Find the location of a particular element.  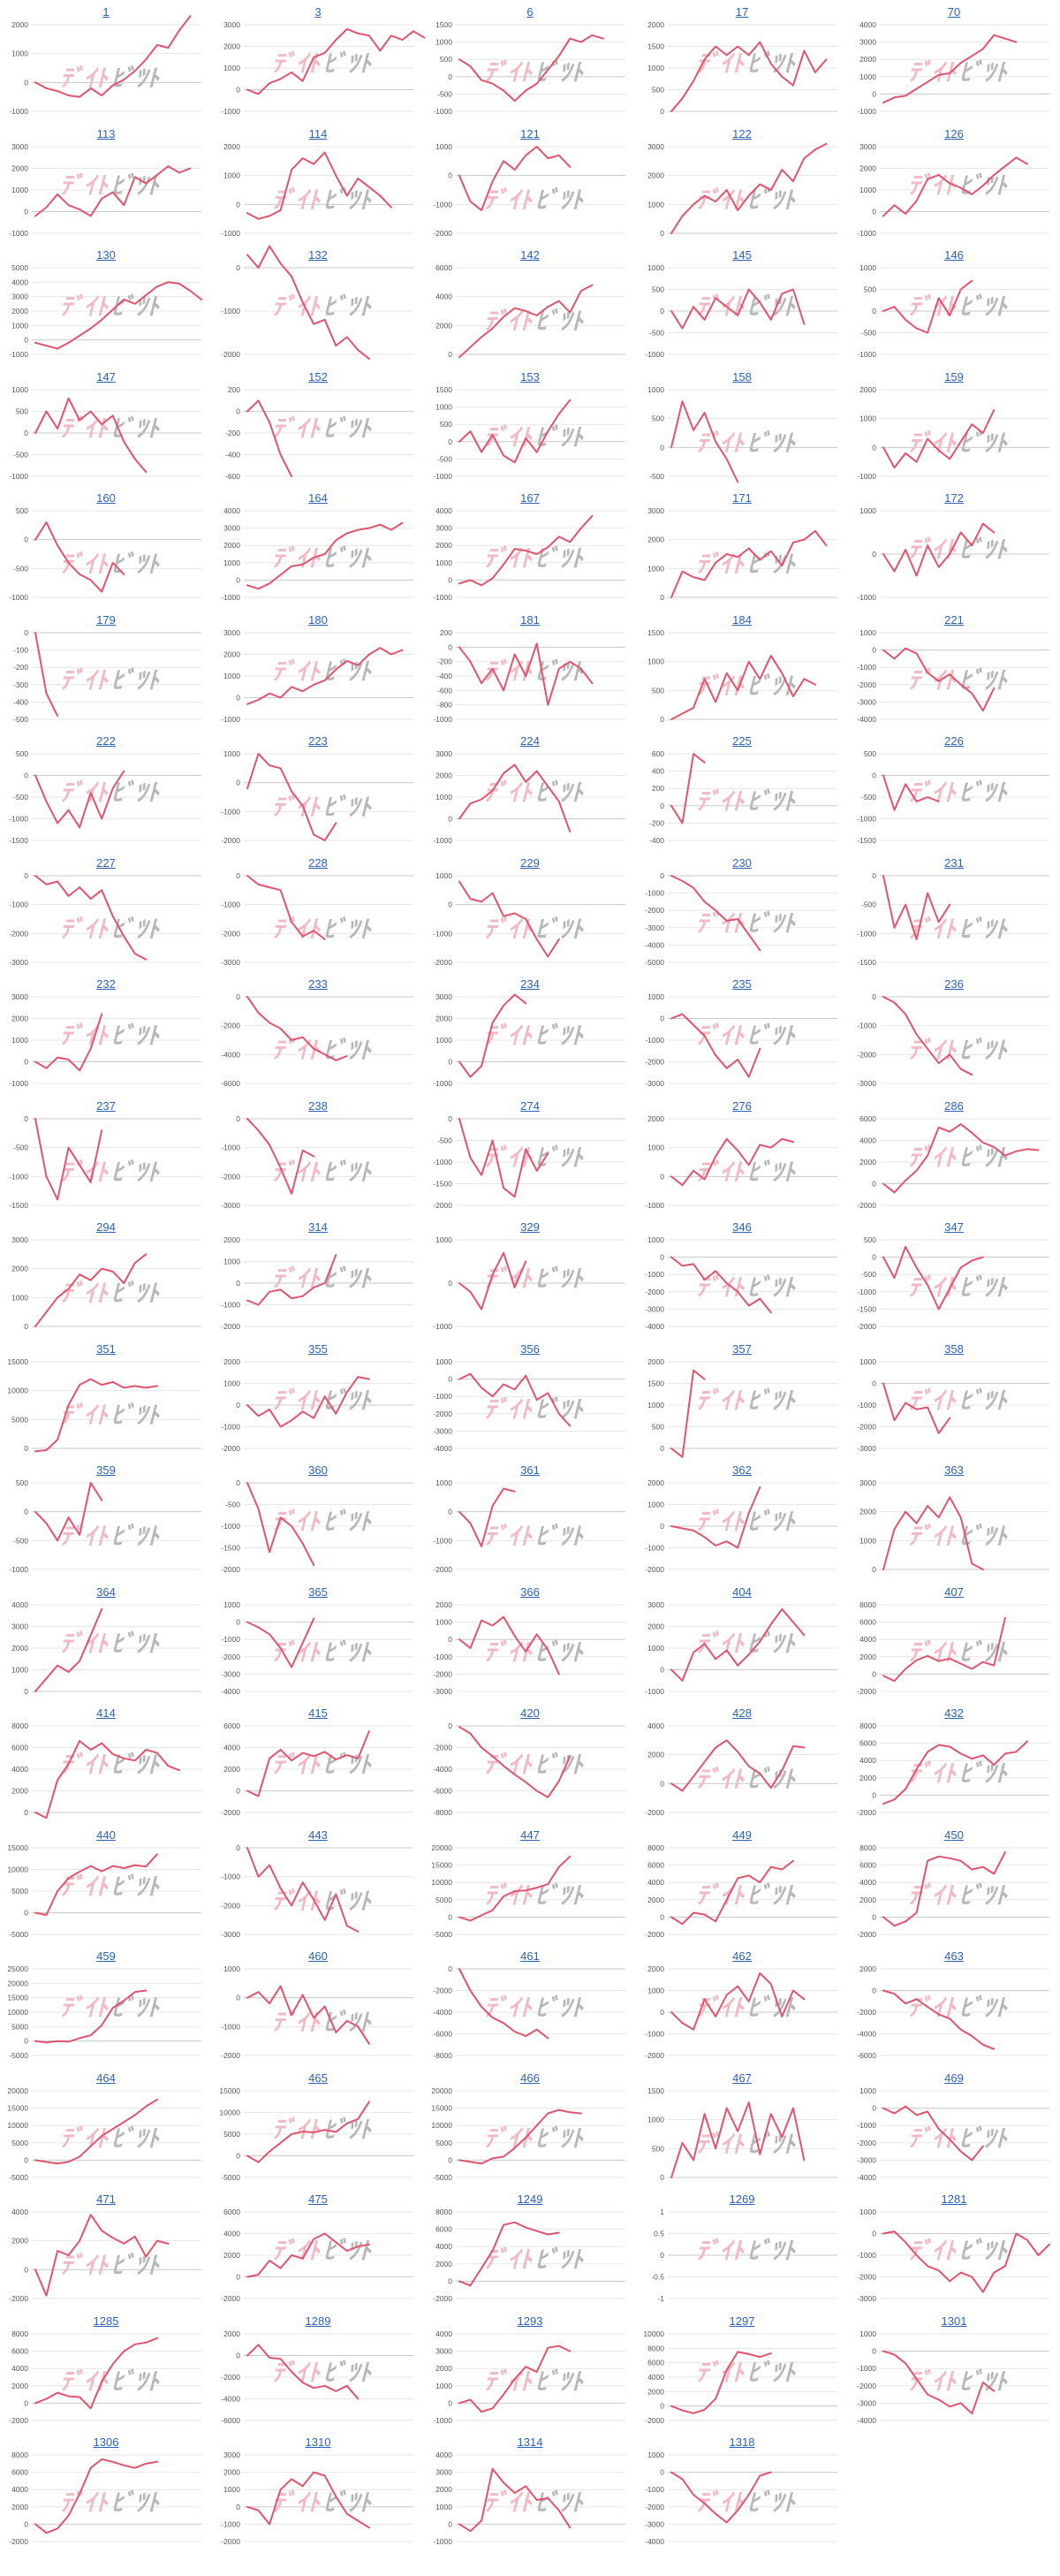

chart-title-link: 145 is located at coordinates (742, 255).